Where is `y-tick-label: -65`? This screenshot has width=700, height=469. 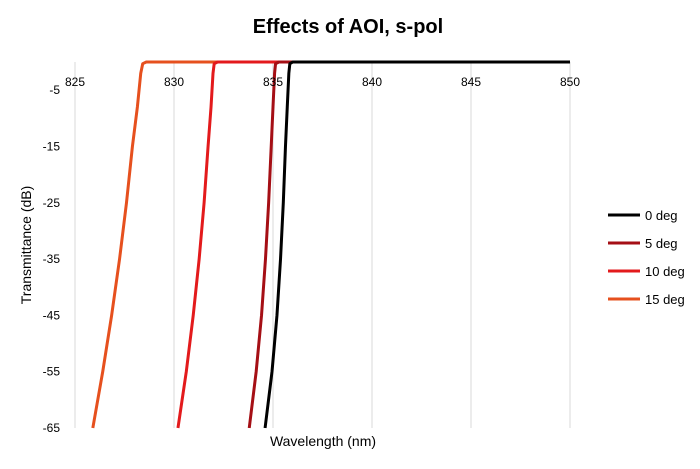 y-tick-label: -65 is located at coordinates (52, 428).